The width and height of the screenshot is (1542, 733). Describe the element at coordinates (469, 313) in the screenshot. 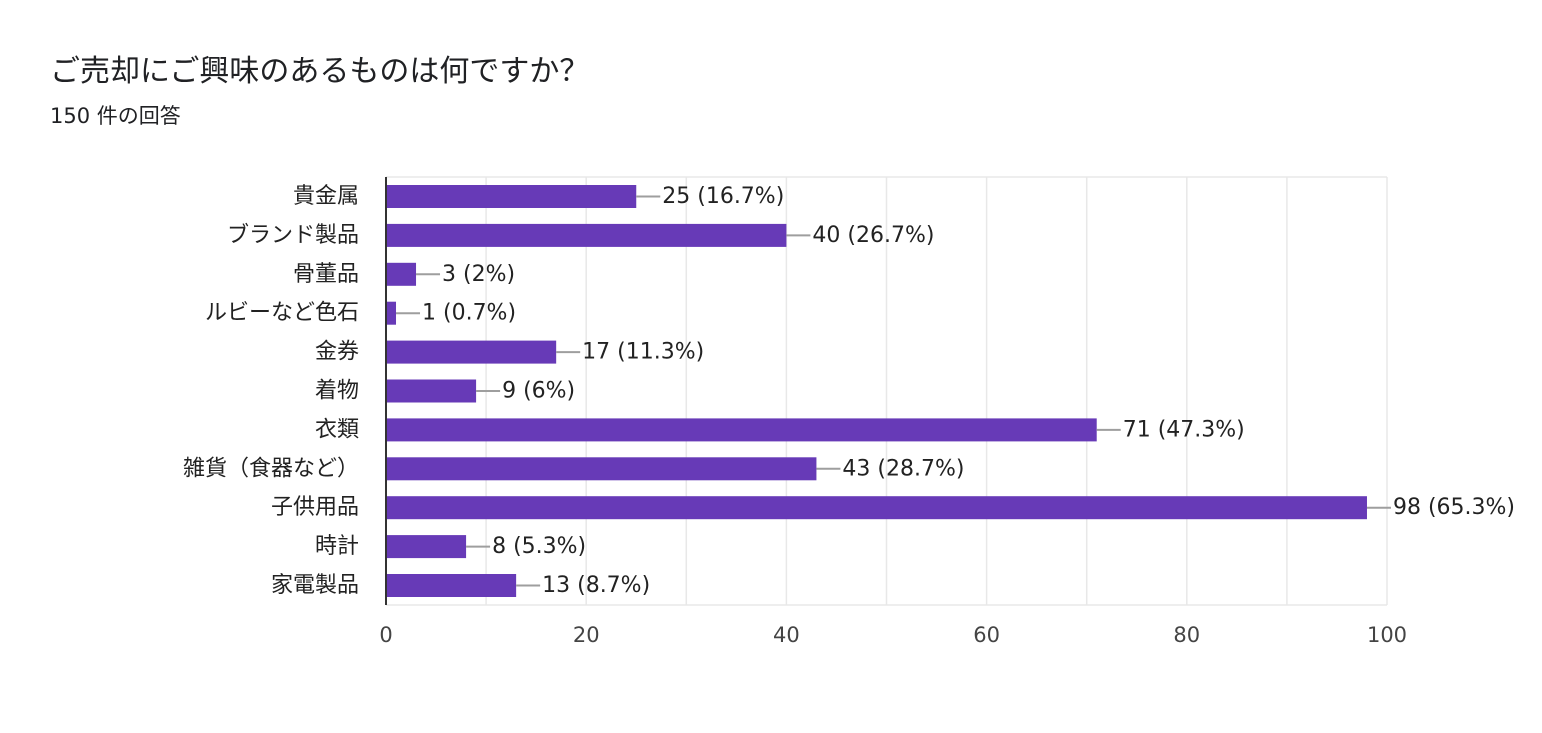

I see `data-label: 1 (0.7%)` at that location.